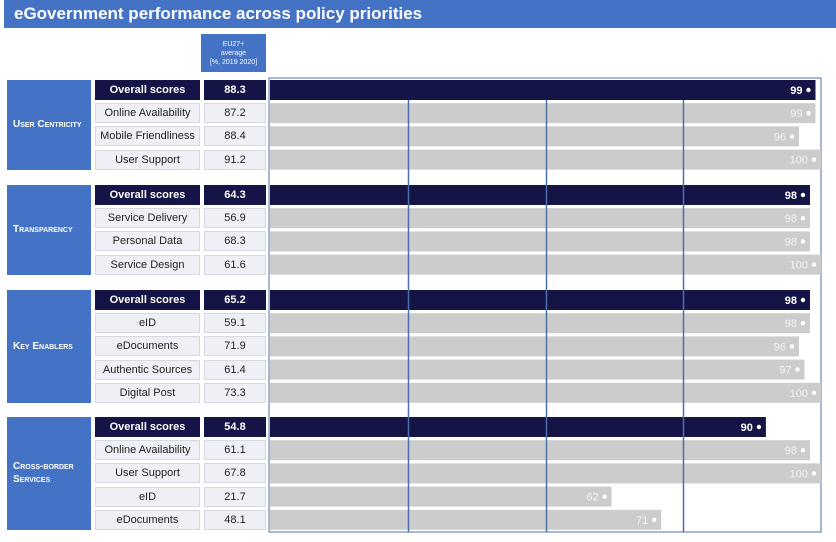 The image size is (836, 542). I want to click on average-value: 59.1, so click(235, 323).